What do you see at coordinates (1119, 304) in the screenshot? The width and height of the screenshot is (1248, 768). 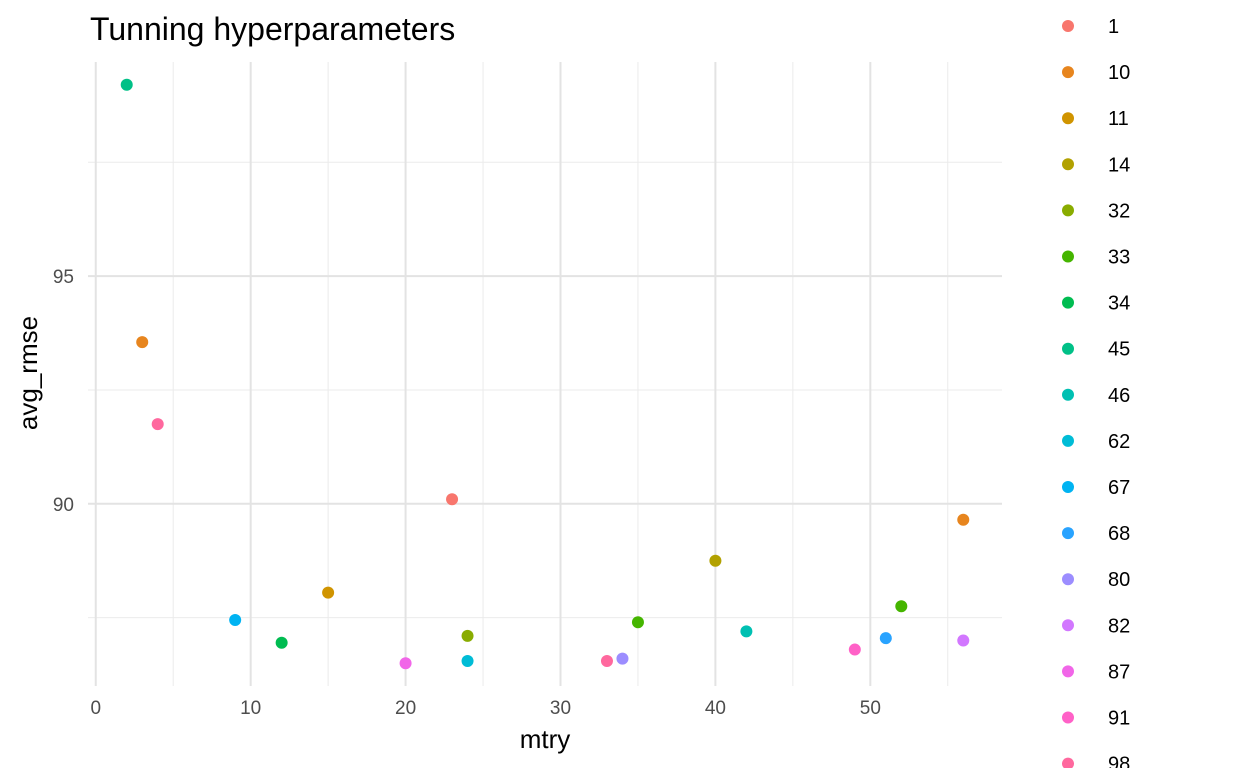 I see `legend-label-34: 34` at bounding box center [1119, 304].